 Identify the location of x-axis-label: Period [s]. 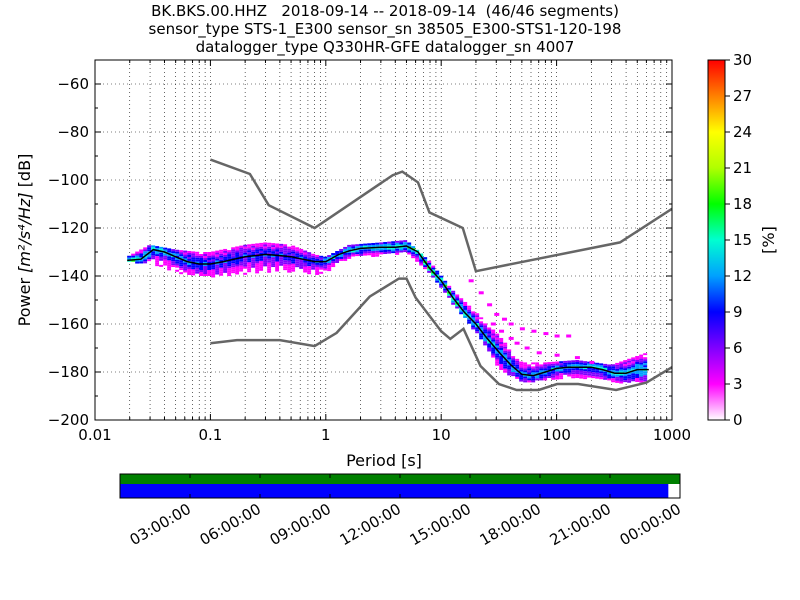
(384, 460).